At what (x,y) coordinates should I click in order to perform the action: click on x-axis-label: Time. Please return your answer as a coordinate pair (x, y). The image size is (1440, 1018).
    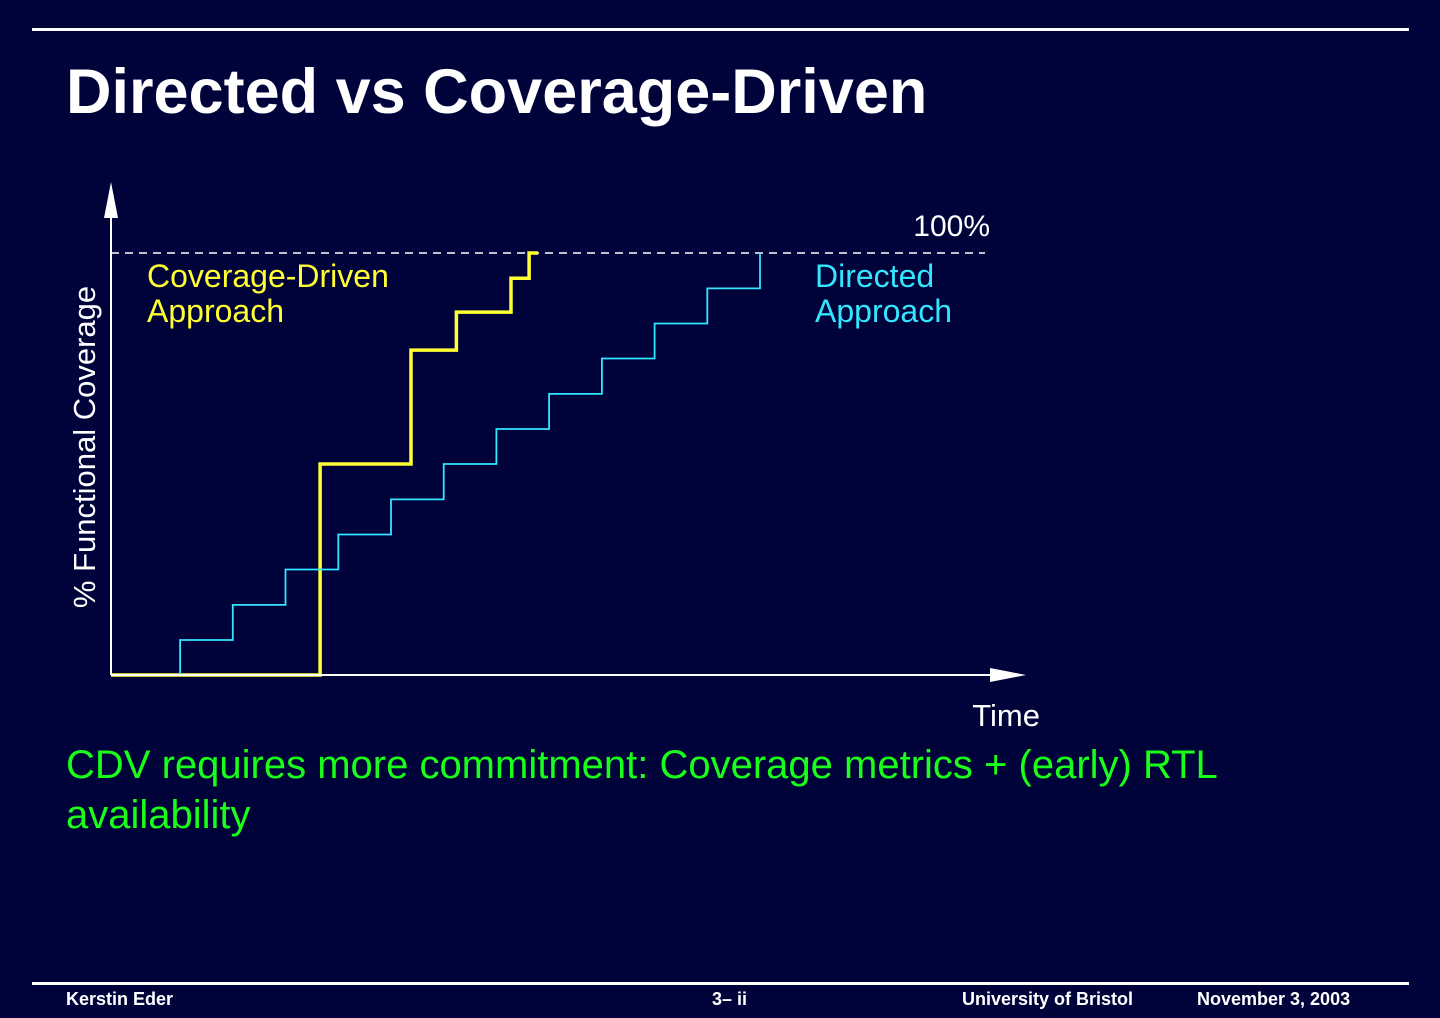
    Looking at the image, I should click on (1006, 715).